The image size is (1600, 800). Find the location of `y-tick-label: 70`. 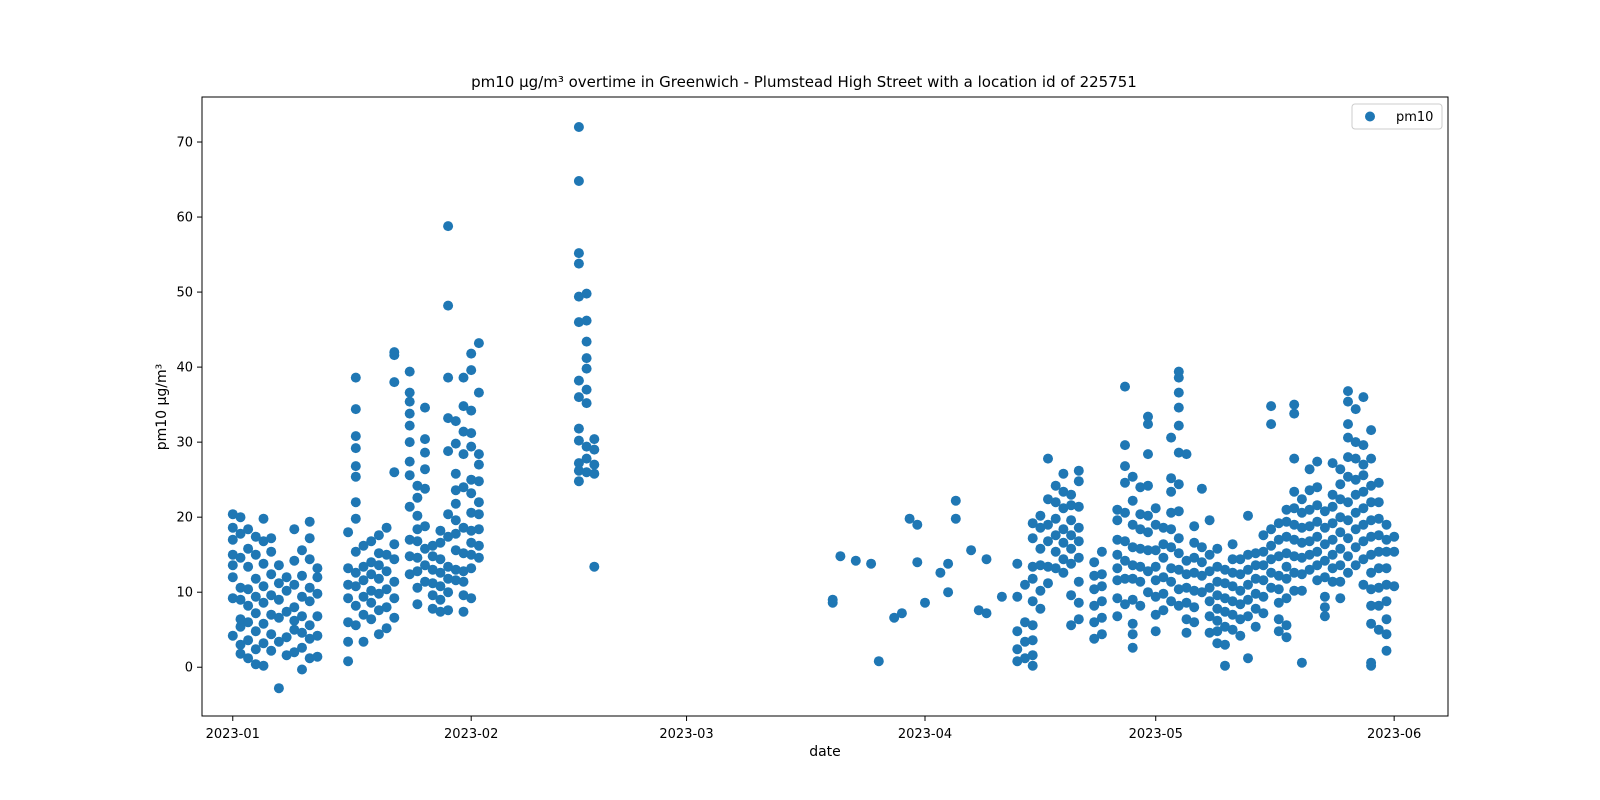

y-tick-label: 70 is located at coordinates (184, 143).